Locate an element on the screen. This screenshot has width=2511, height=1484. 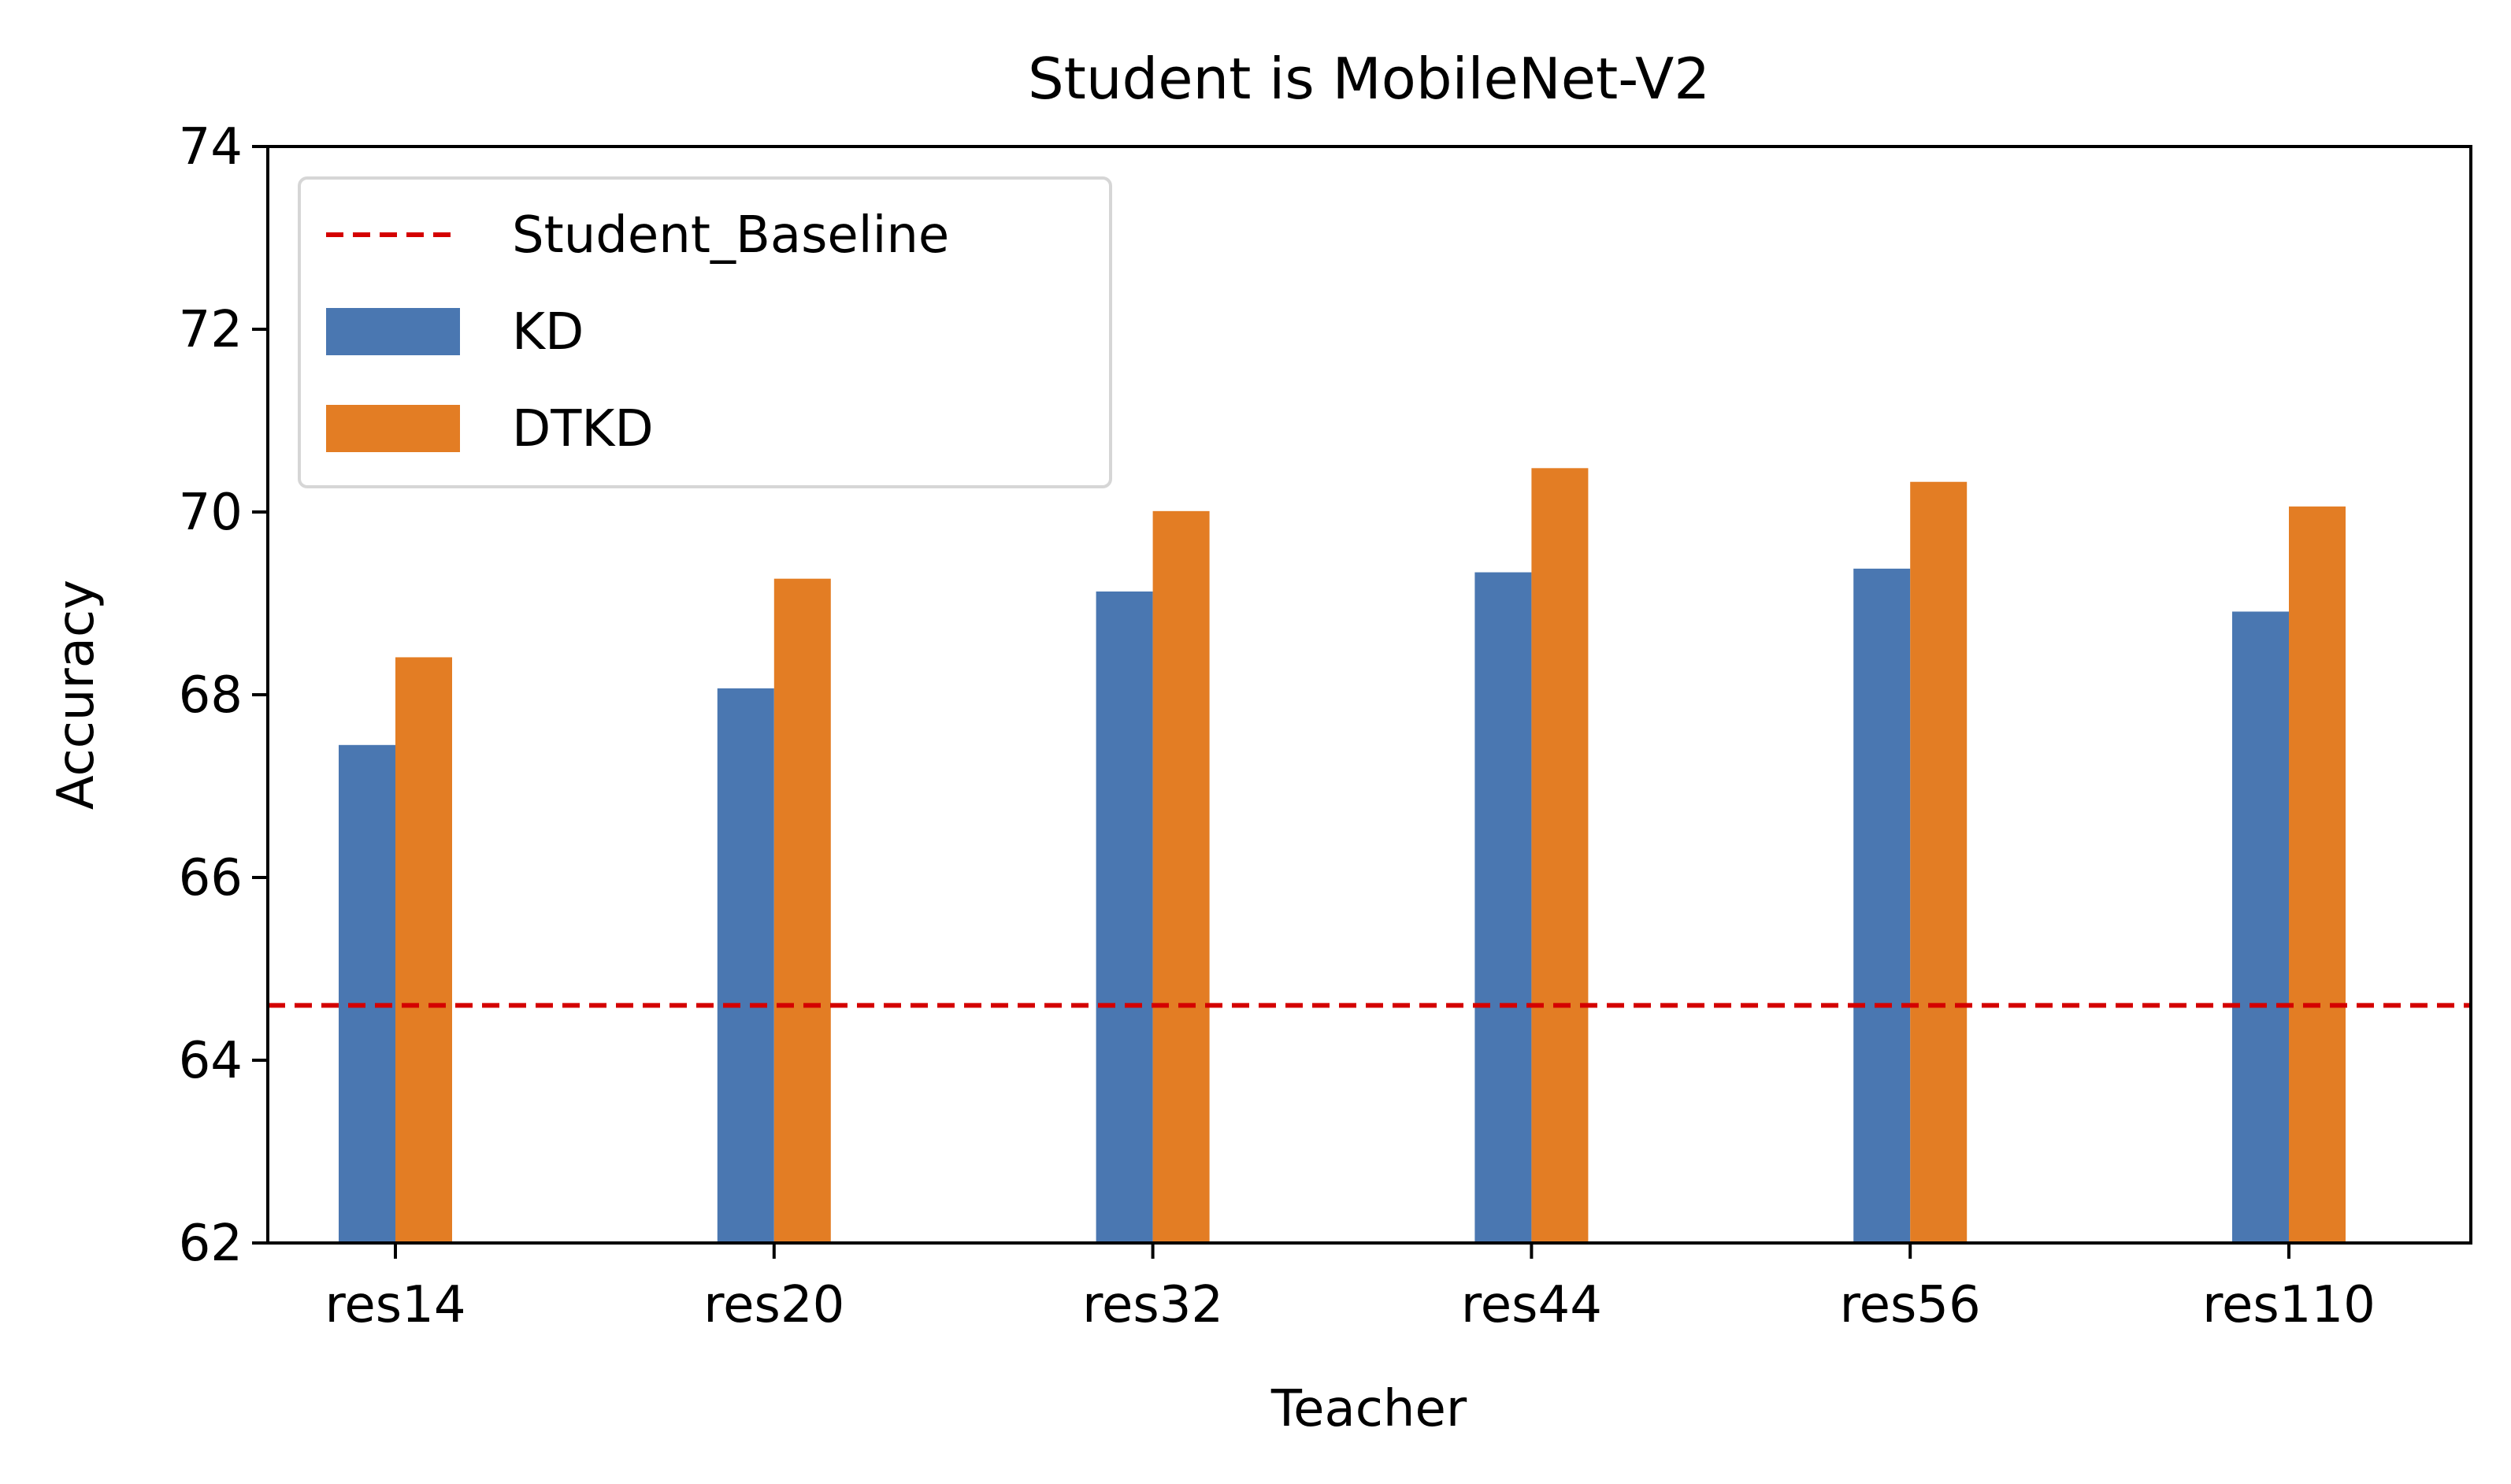
y-axis: 62 64 66 68 70 72 74 is located at coordinates (223, 696).